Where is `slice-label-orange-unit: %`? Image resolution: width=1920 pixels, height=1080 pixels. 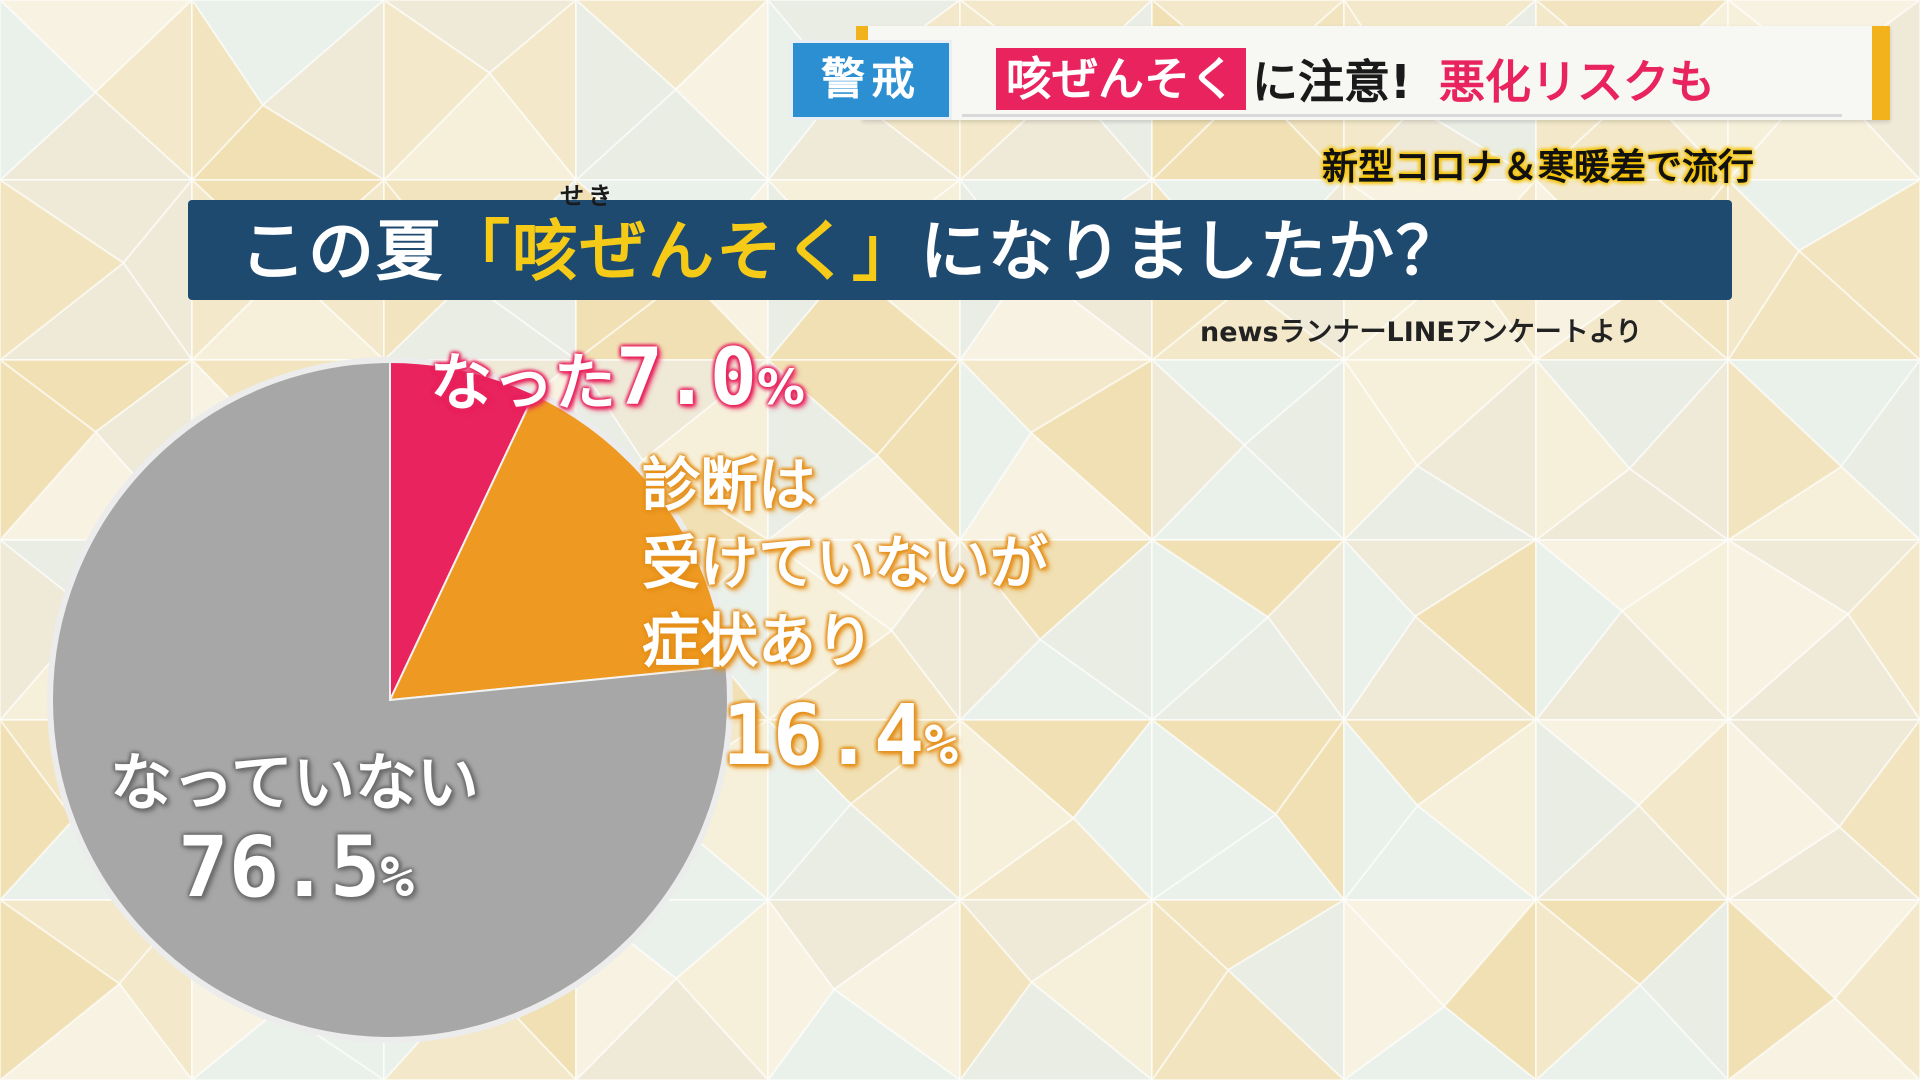
slice-label-orange-unit: % is located at coordinates (941, 745).